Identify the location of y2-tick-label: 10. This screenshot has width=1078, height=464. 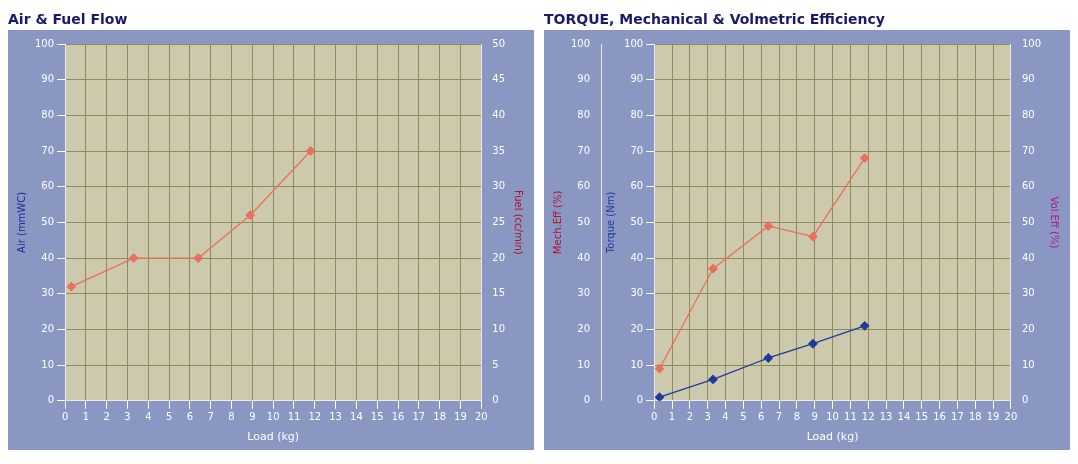
(1028, 364).